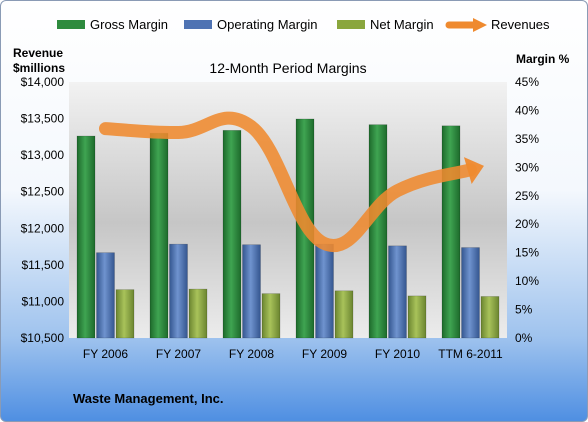 Image resolution: width=588 pixels, height=422 pixels. I want to click on company-name: Waste Management, Inc., so click(148, 398).